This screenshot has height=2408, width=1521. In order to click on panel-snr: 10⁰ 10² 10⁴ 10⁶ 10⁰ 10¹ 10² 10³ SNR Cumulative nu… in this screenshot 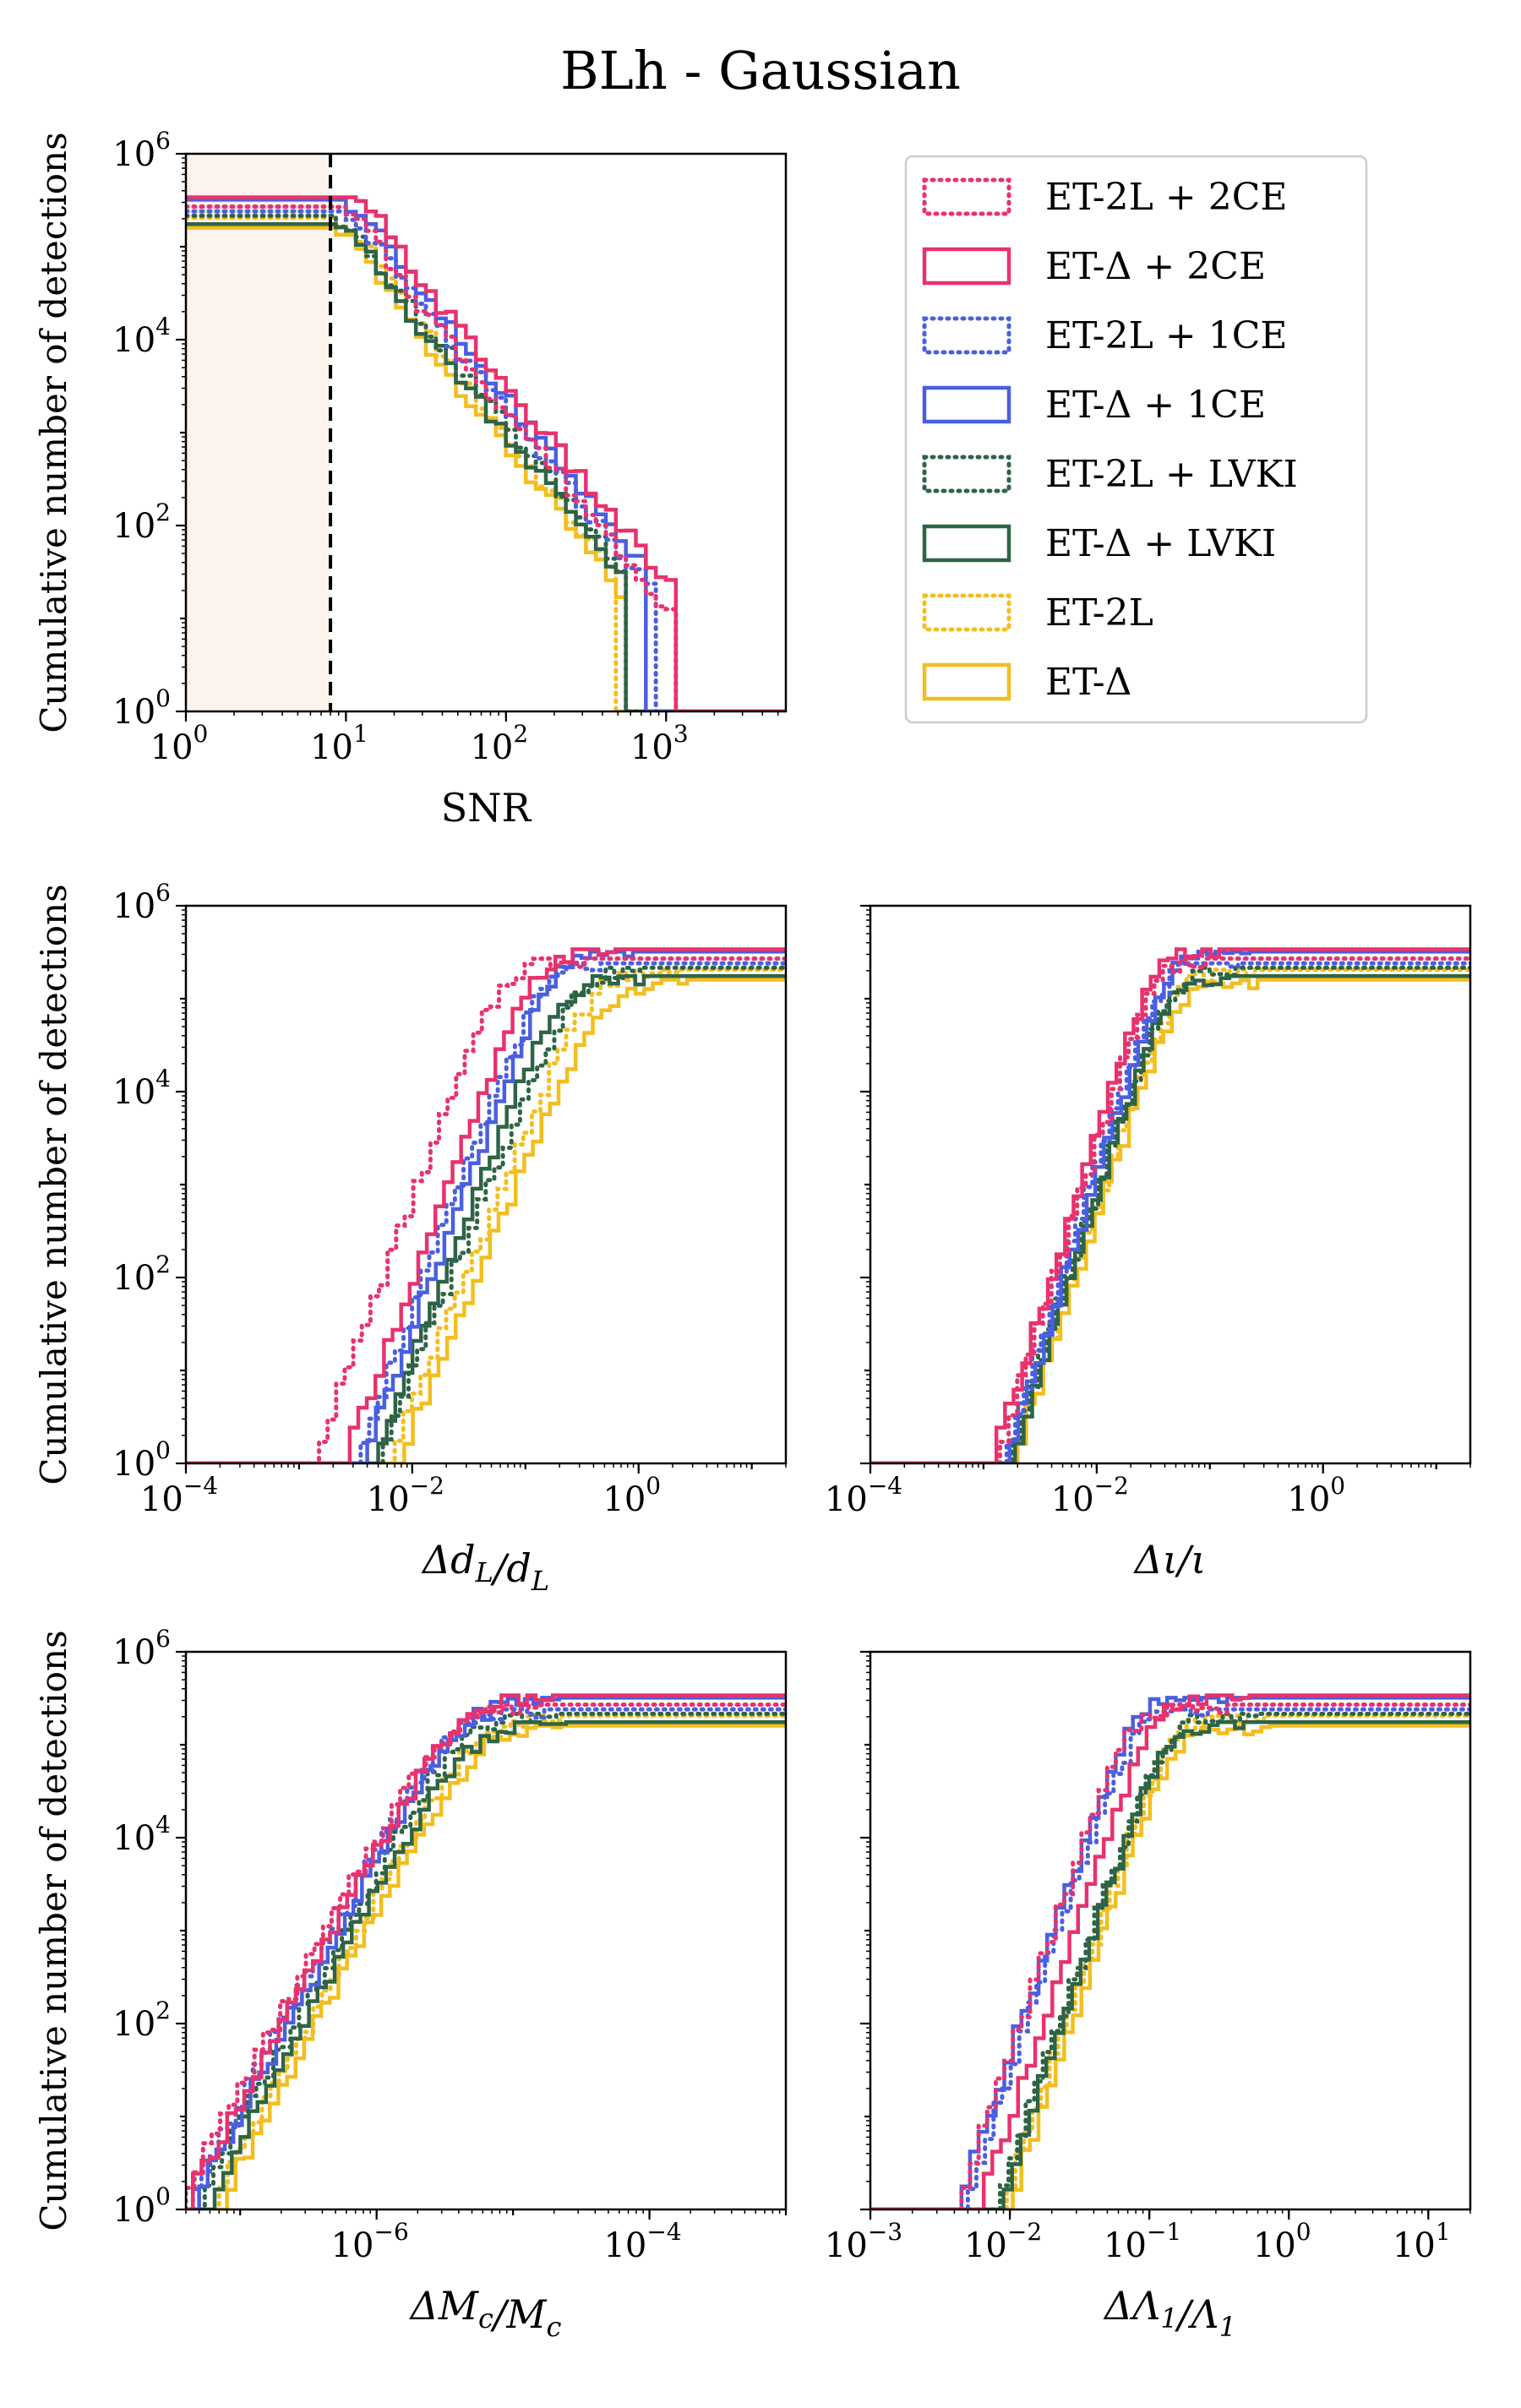, I will do `click(410, 479)`.